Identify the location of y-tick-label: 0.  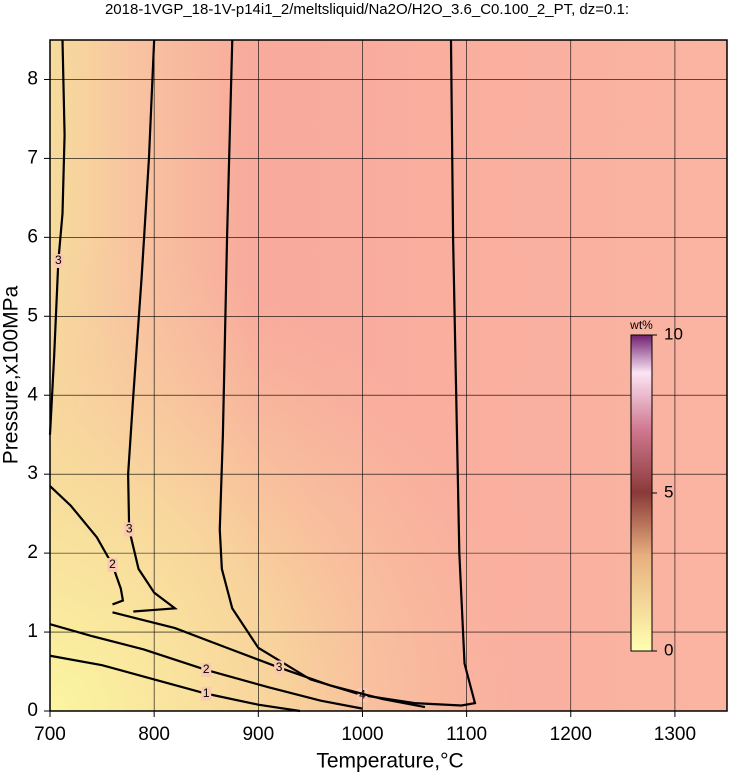
(32, 710).